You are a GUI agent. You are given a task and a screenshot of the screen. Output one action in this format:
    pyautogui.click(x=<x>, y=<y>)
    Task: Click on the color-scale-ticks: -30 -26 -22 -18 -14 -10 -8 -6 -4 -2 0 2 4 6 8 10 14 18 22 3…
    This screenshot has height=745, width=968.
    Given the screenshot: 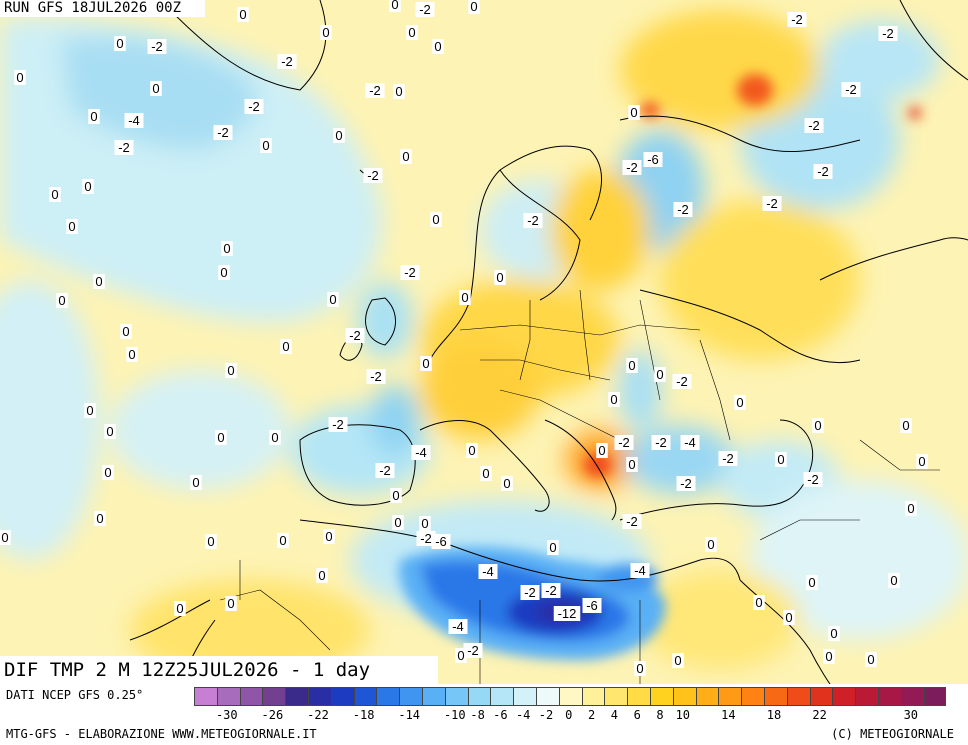 What is the action you would take?
    pyautogui.click(x=581, y=716)
    